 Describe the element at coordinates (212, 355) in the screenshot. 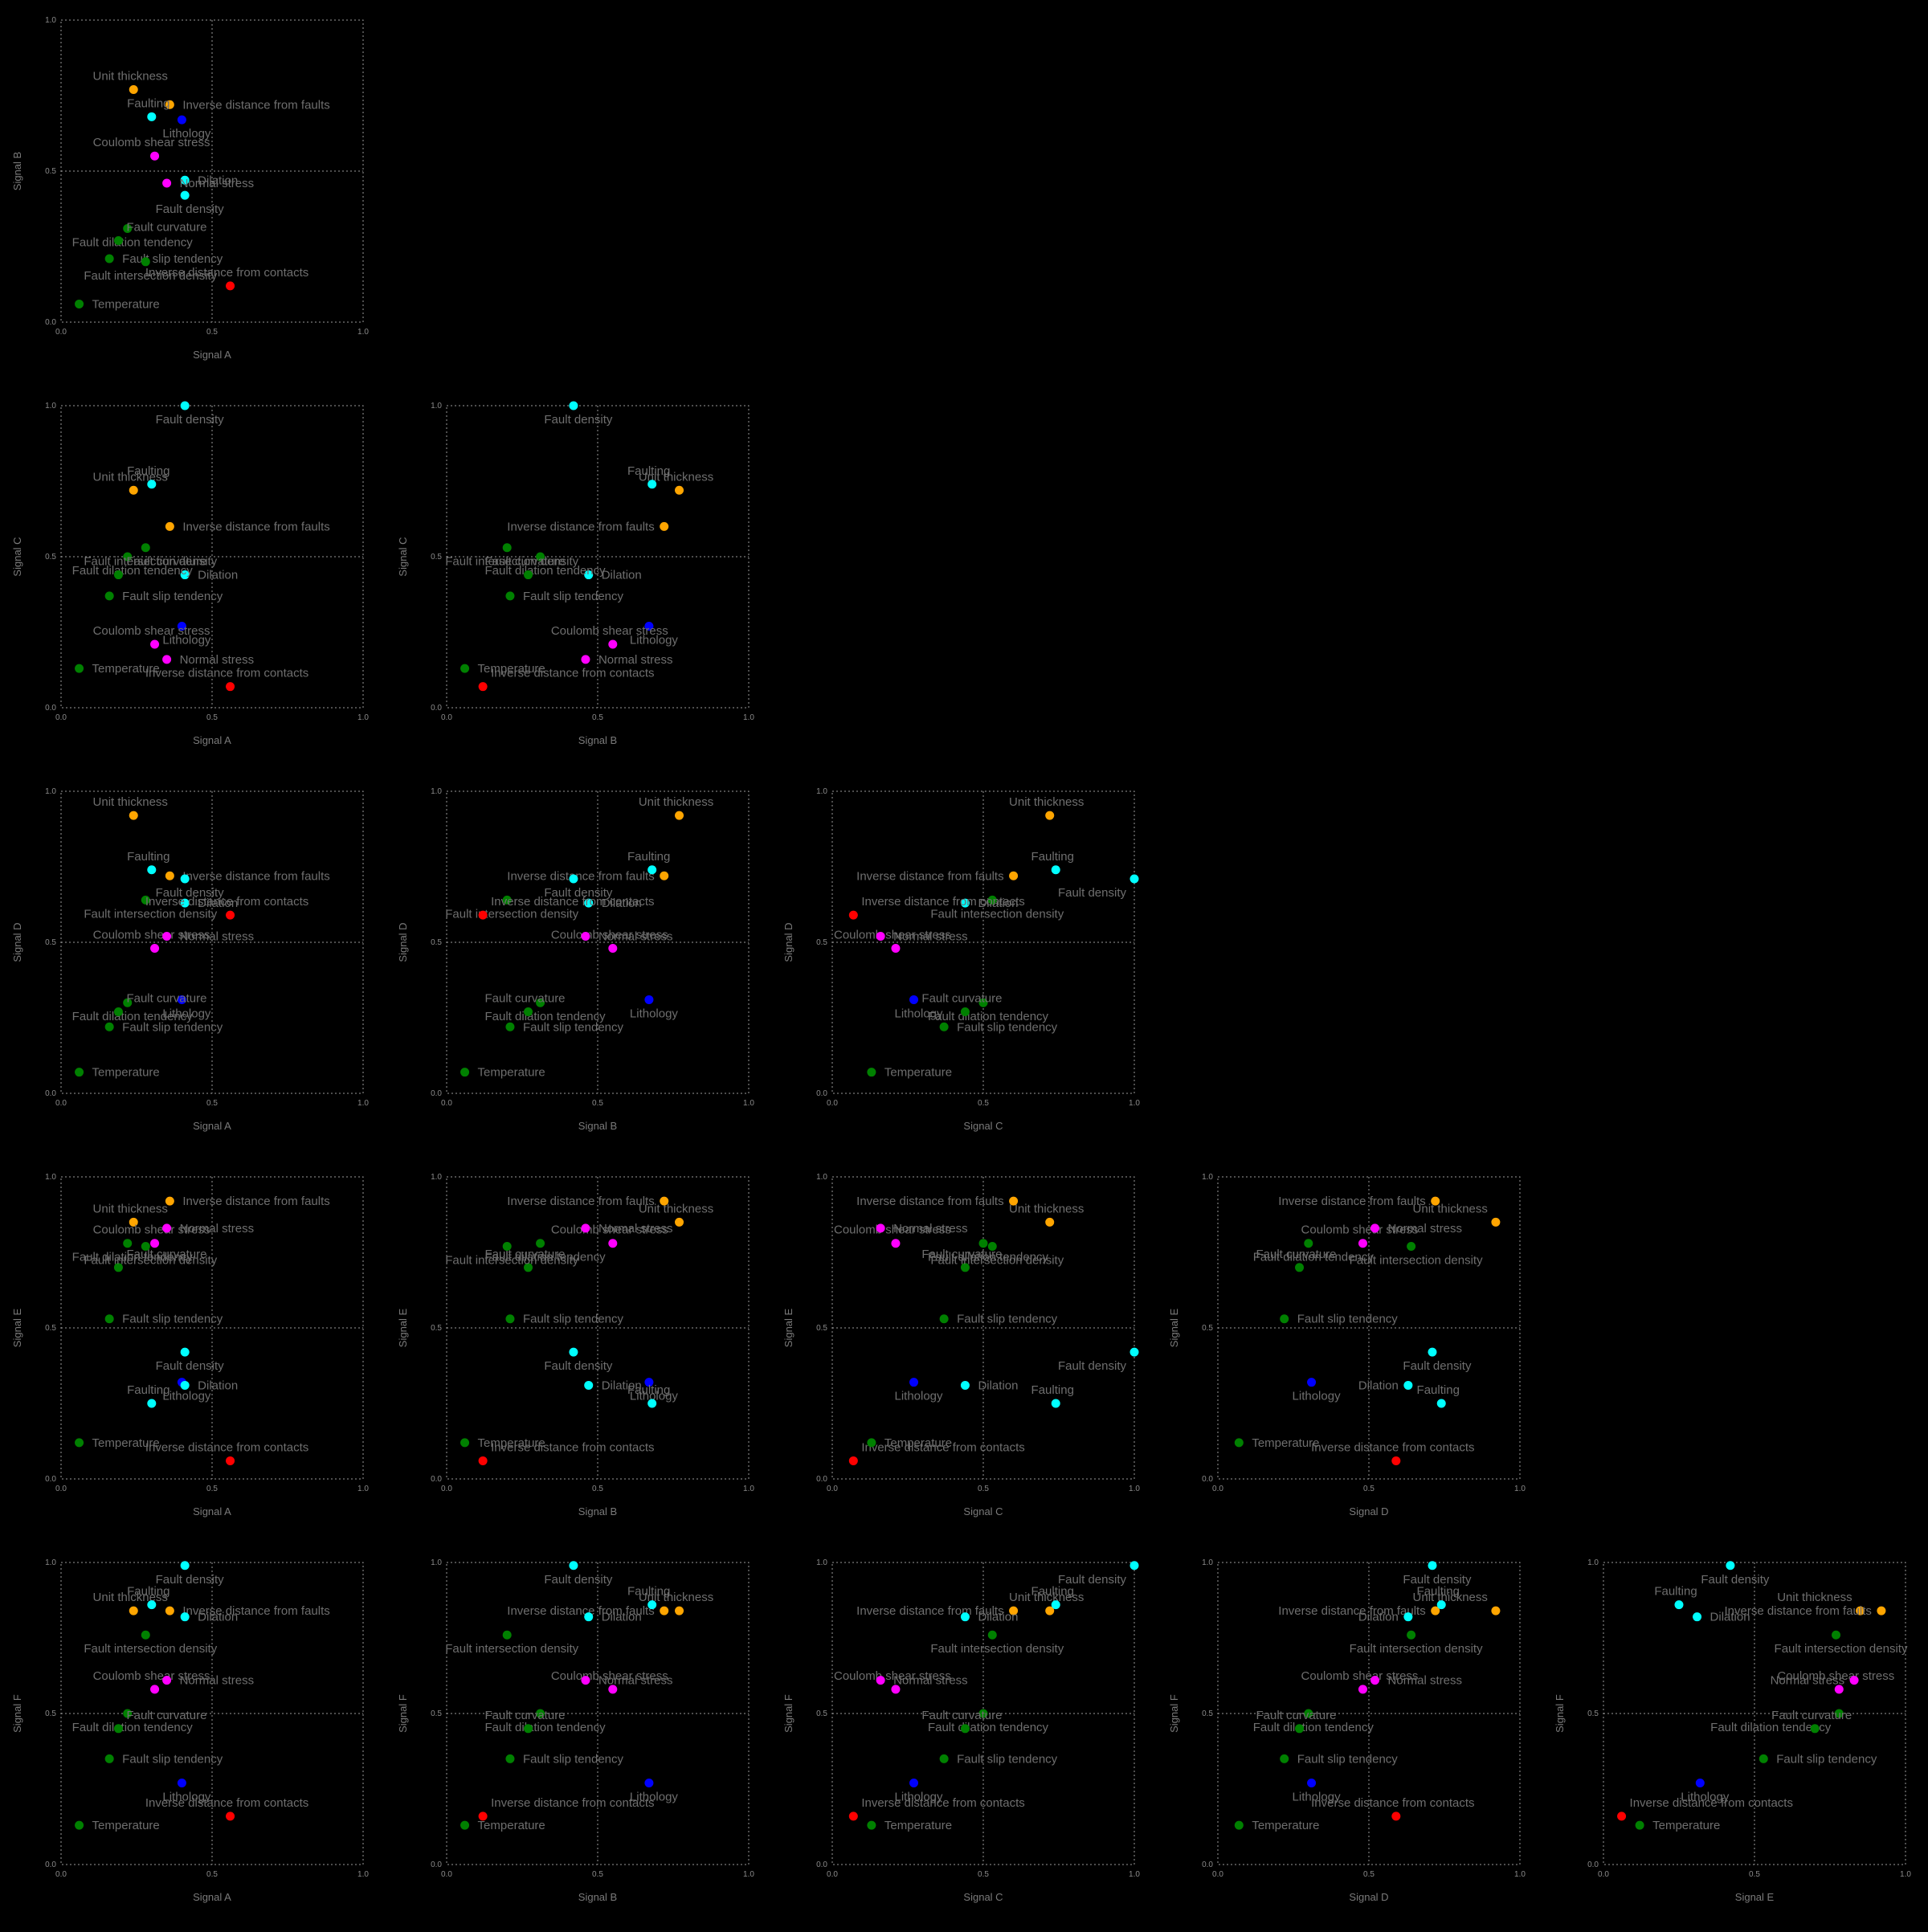

I see `x-axis-label: Signal A` at that location.